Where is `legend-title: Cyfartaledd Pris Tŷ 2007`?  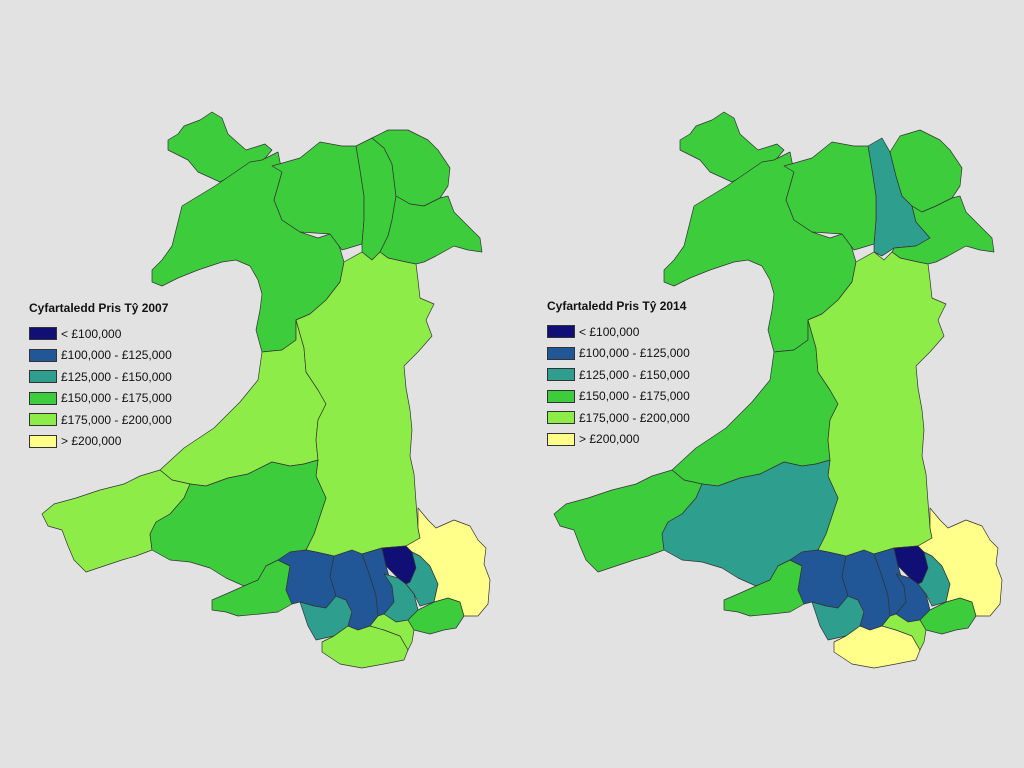
legend-title: Cyfartaledd Pris Tŷ 2007 is located at coordinates (99, 308).